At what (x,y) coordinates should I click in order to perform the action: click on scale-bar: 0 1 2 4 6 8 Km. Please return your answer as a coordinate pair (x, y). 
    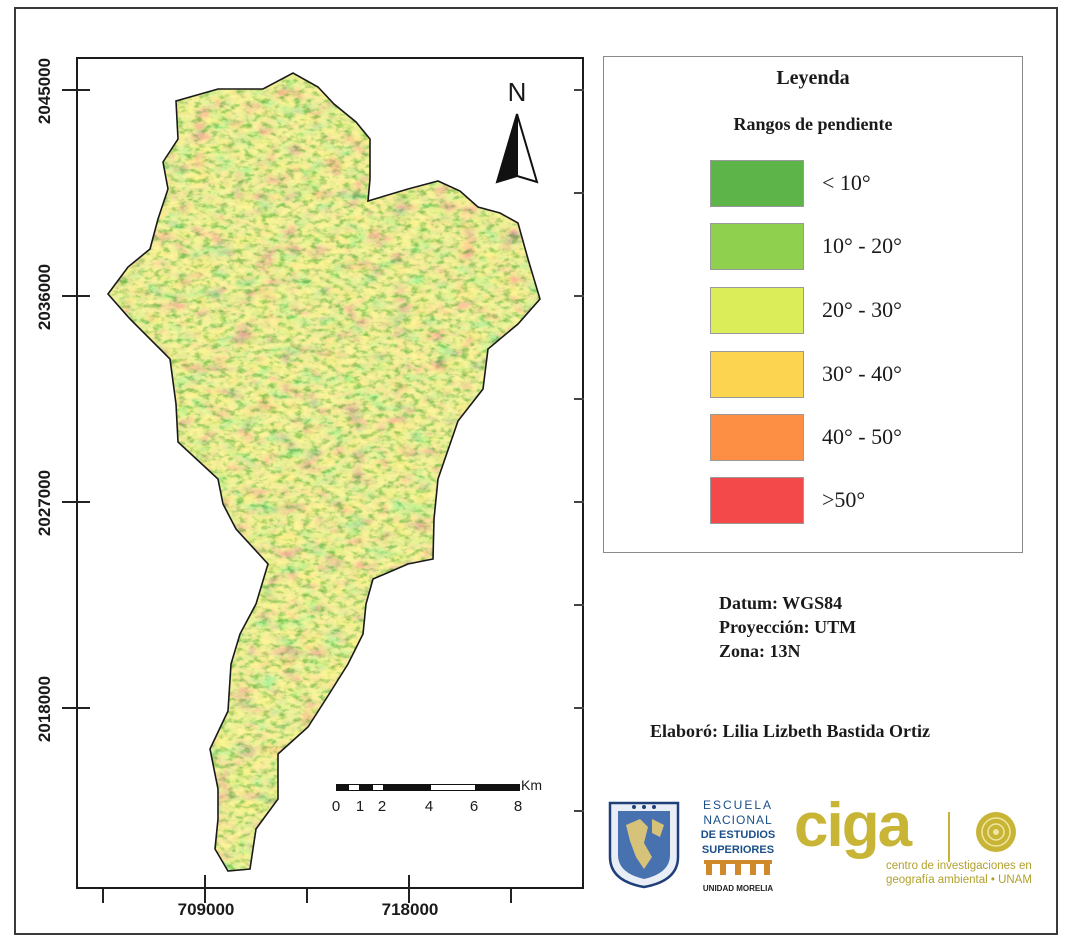
    Looking at the image, I should click on (441, 801).